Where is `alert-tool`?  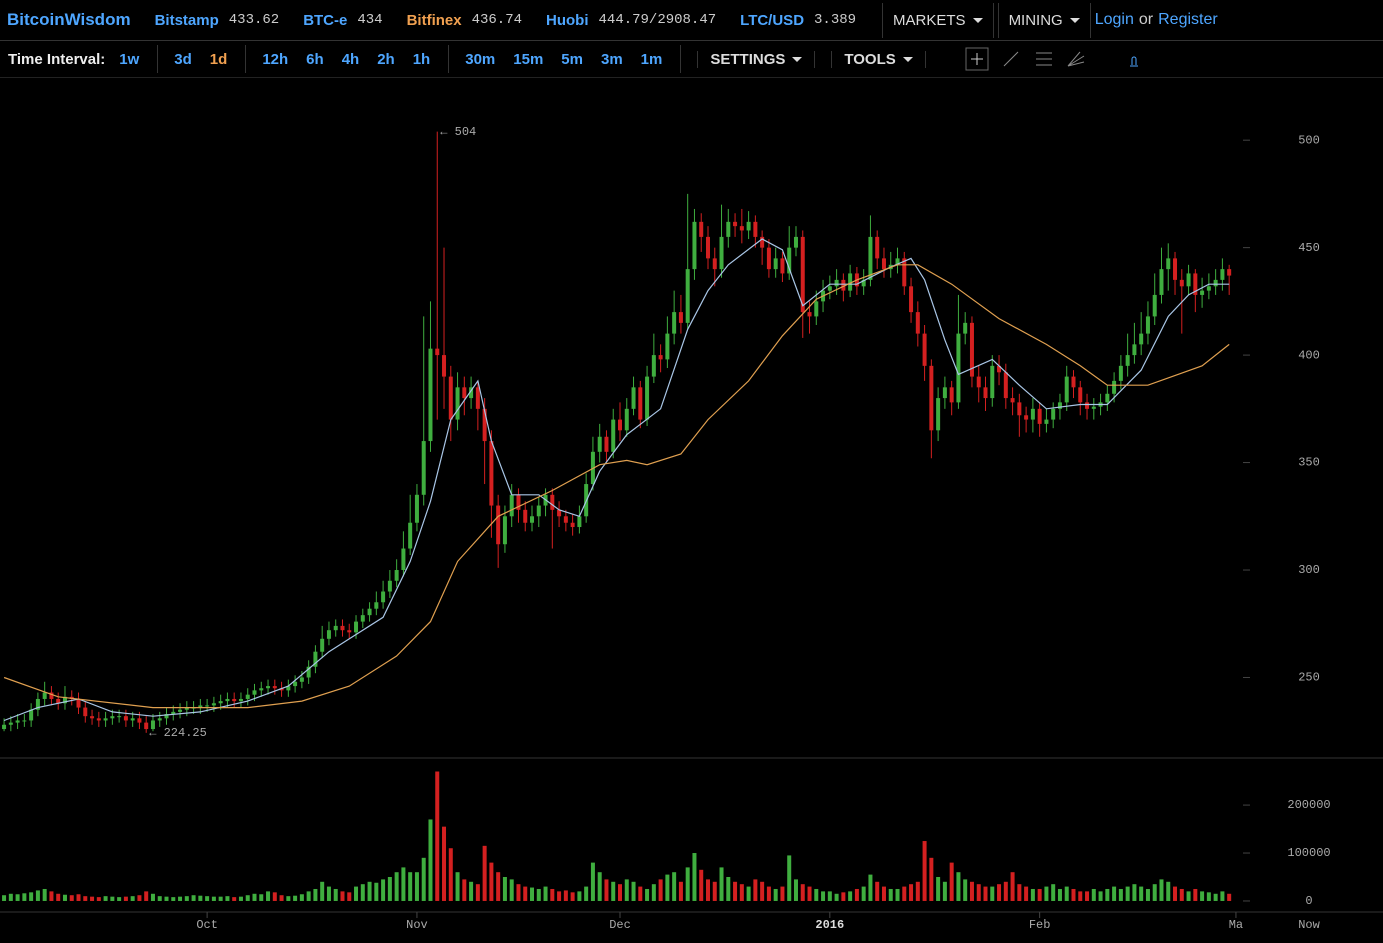 alert-tool is located at coordinates (1133, 61).